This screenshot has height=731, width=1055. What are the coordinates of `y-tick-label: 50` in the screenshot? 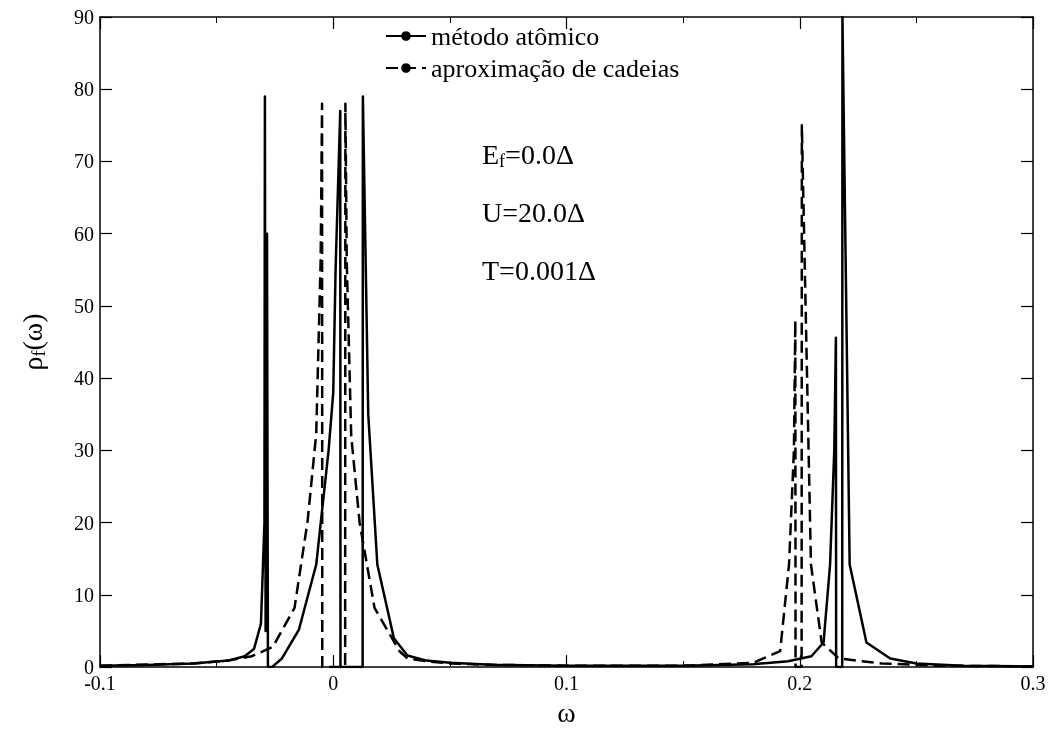 It's located at (84, 305).